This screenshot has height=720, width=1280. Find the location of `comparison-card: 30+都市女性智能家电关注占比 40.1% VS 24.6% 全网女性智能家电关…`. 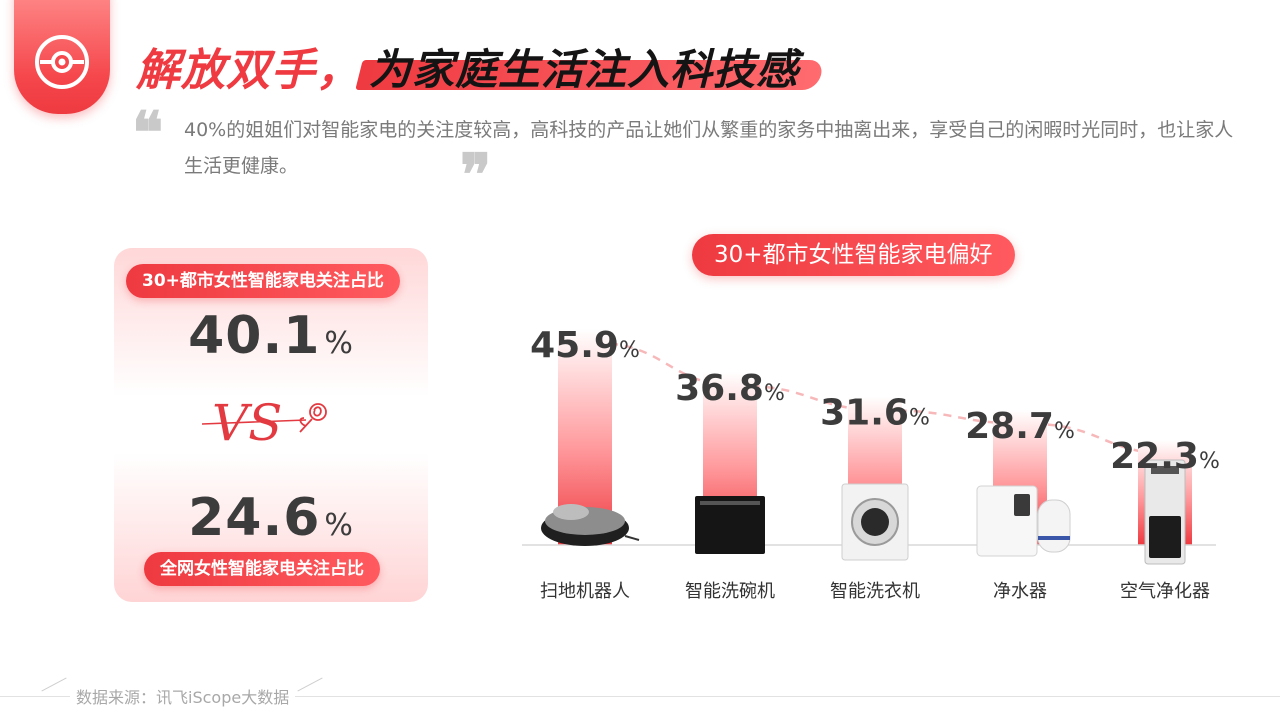

comparison-card: 30+都市女性智能家电关注占比 40.1% VS 24.6% 全网女性智能家电关… is located at coordinates (271, 425).